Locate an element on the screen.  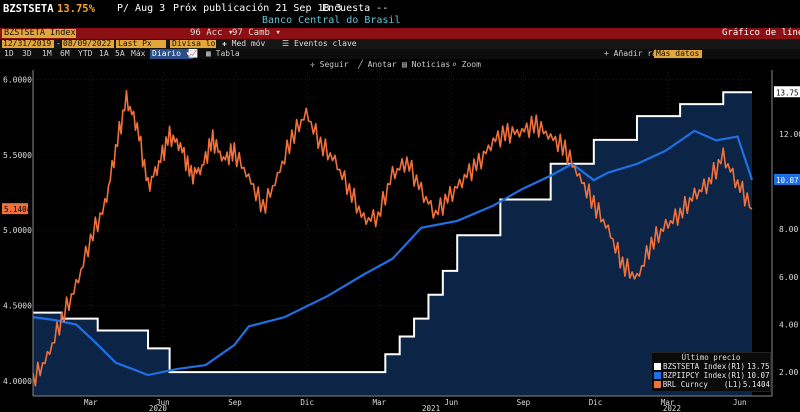
legend-swatch-selic is located at coordinates (657, 366).